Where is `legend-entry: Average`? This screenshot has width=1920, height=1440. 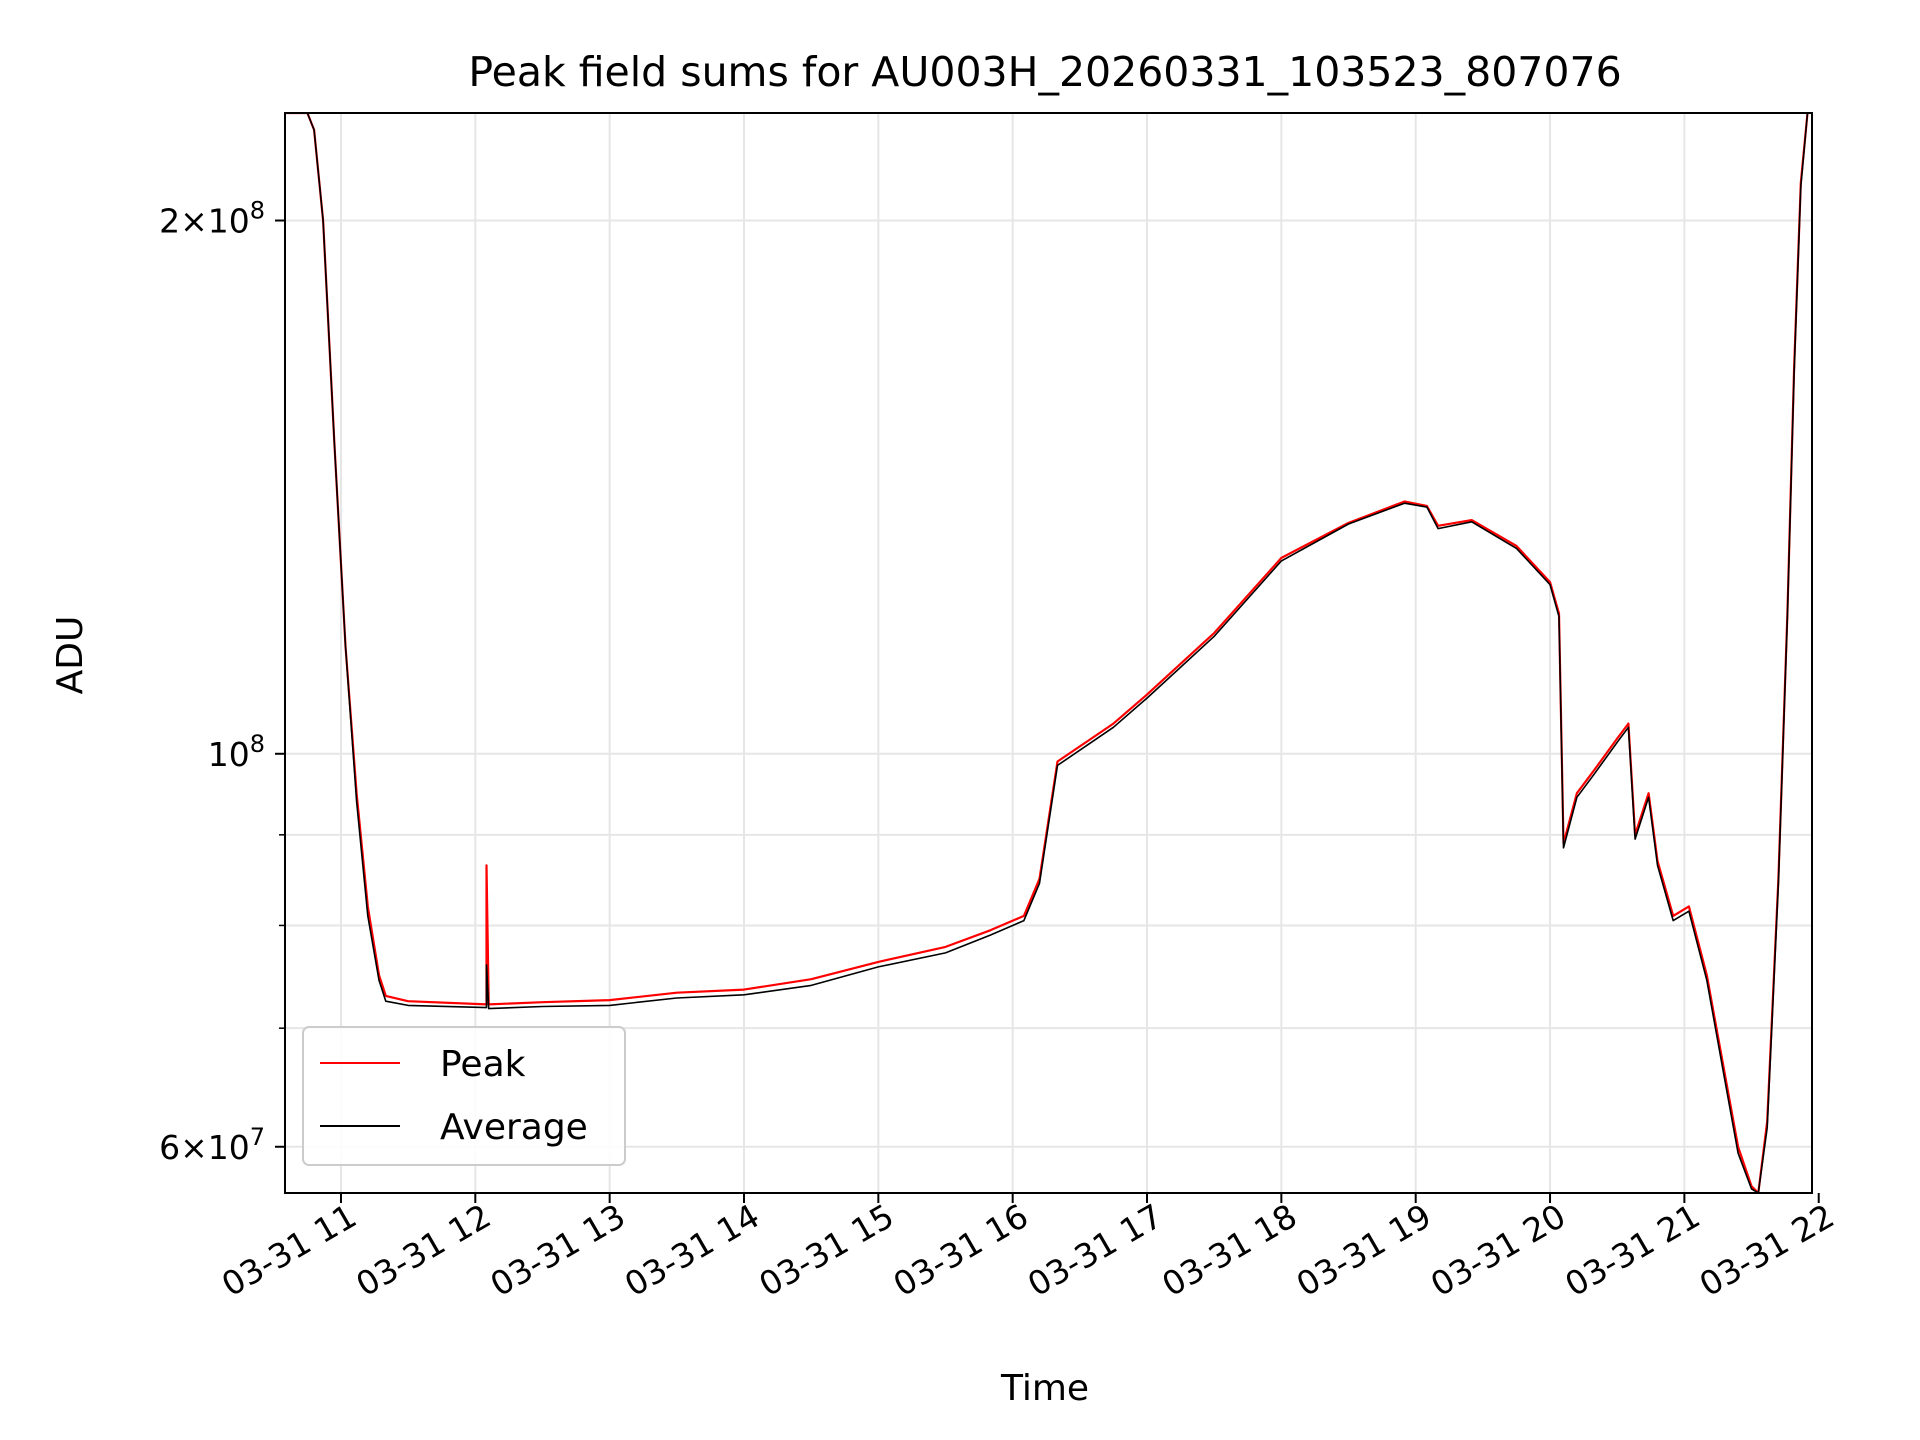 legend-entry: Average is located at coordinates (514, 1127).